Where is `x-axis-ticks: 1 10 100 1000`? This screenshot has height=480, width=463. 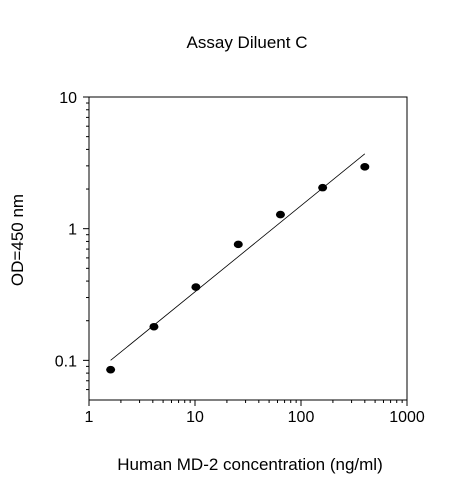
x-axis-ticks: 1 10 100 1000 is located at coordinates (255, 413).